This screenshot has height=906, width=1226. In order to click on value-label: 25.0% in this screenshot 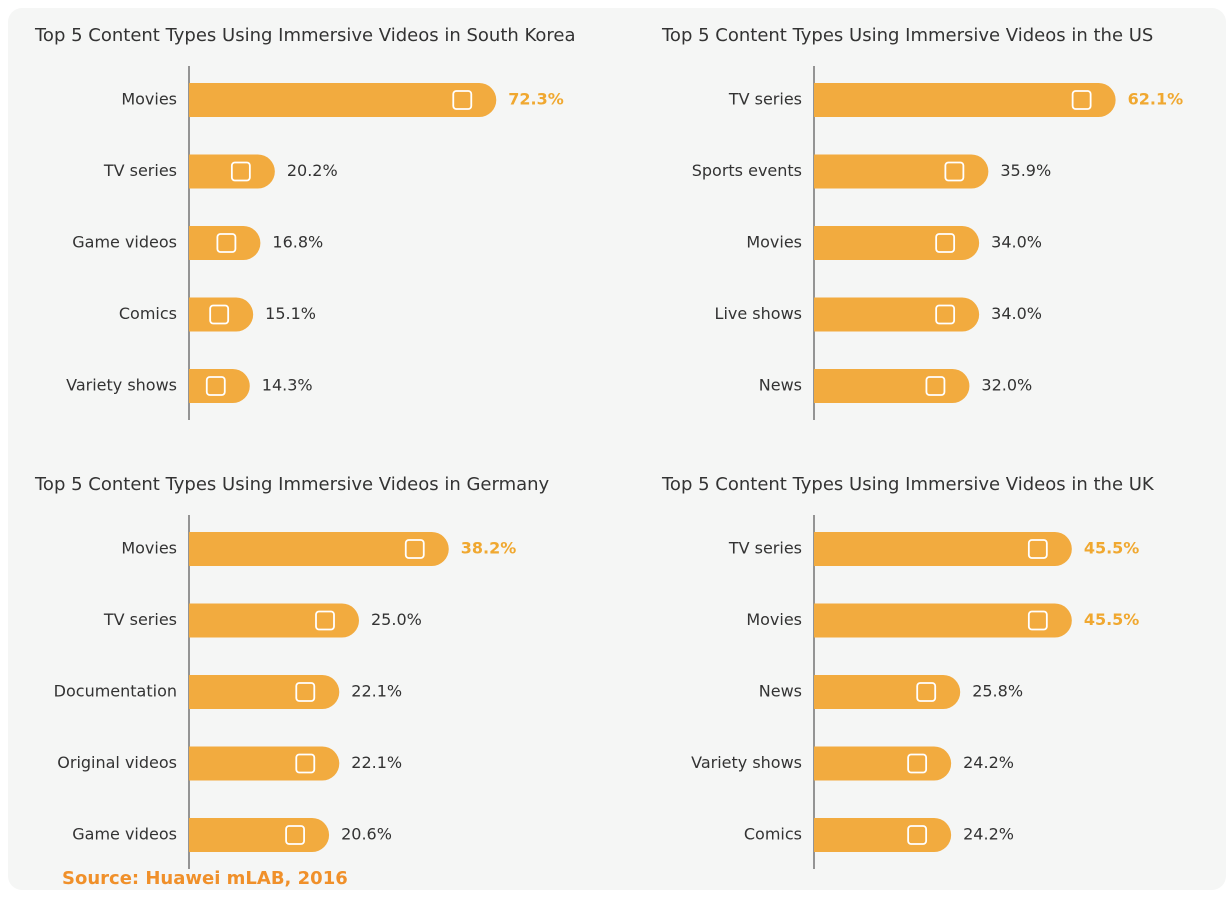, I will do `click(396, 619)`.